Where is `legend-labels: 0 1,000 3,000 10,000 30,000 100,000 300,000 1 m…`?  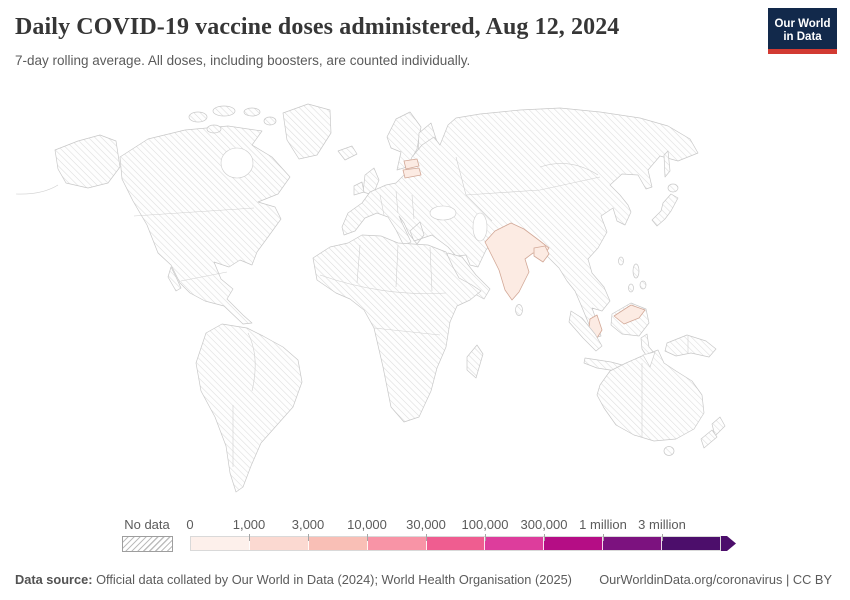 legend-labels: 0 1,000 3,000 10,000 30,000 100,000 300,000 1 m… is located at coordinates (468, 525).